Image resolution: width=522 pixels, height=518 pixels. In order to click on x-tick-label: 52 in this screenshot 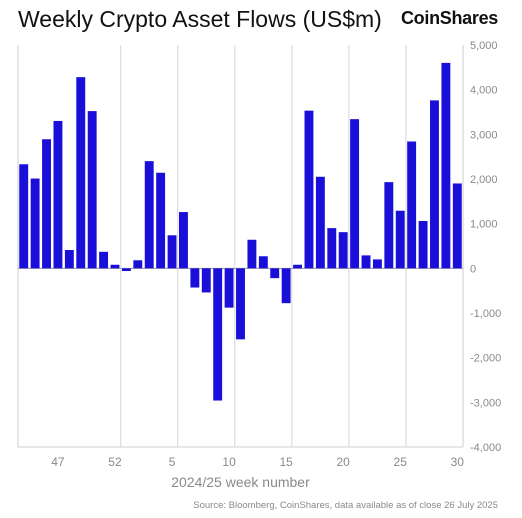, I will do `click(115, 462)`.